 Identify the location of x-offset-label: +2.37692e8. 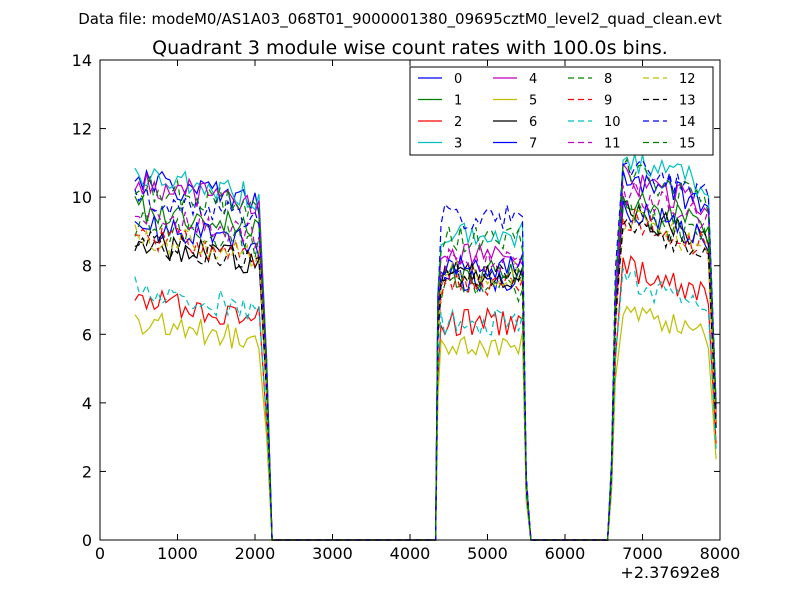
(670, 572).